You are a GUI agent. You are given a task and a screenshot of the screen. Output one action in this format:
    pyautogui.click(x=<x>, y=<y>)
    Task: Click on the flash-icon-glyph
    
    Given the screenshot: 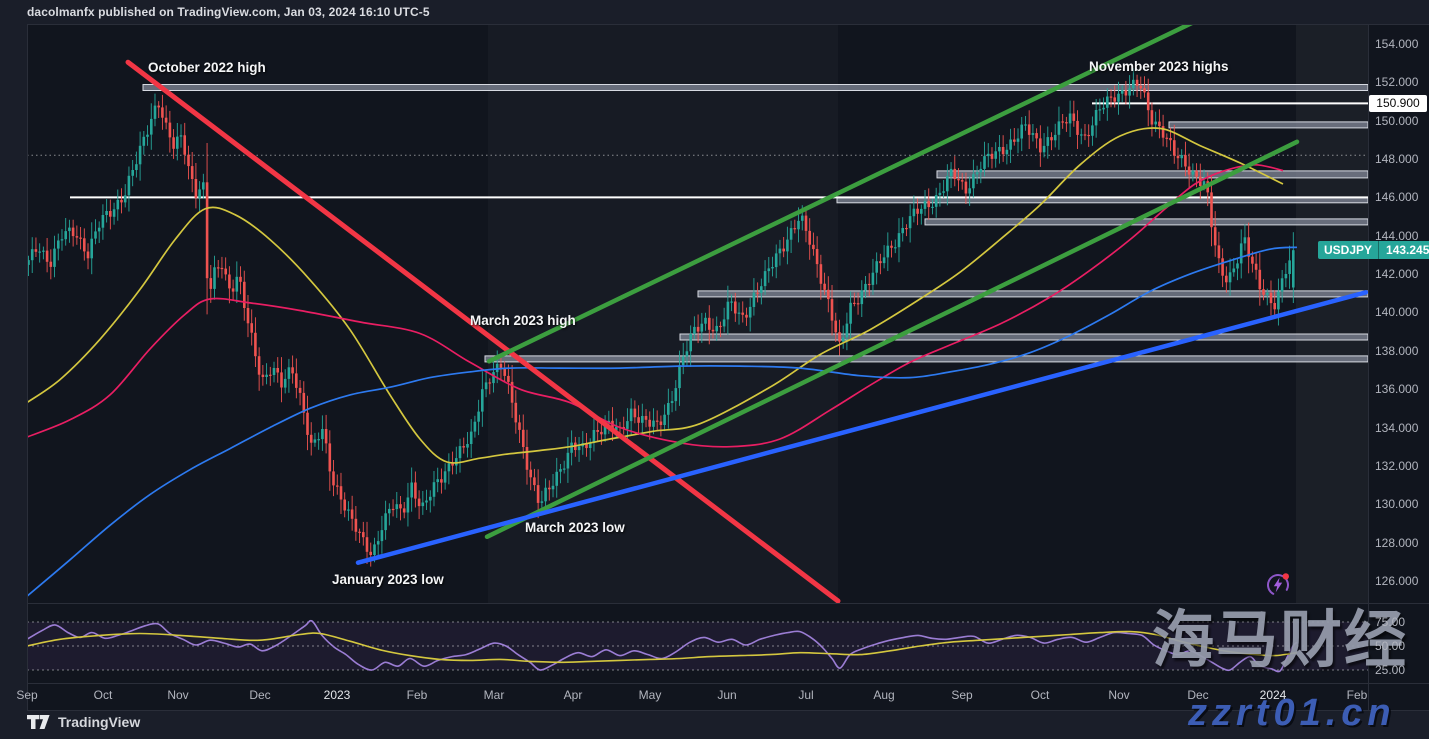 What is the action you would take?
    pyautogui.click(x=1278, y=584)
    